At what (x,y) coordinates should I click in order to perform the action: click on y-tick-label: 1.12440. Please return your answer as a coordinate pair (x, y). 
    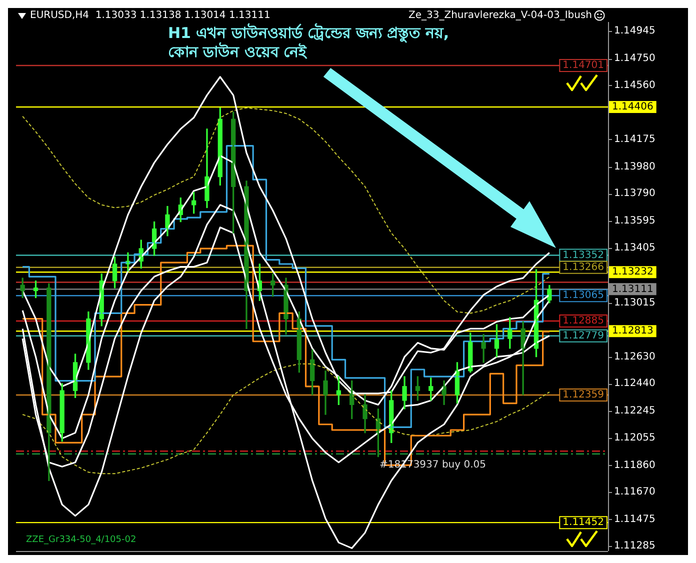
    Looking at the image, I should click on (635, 384).